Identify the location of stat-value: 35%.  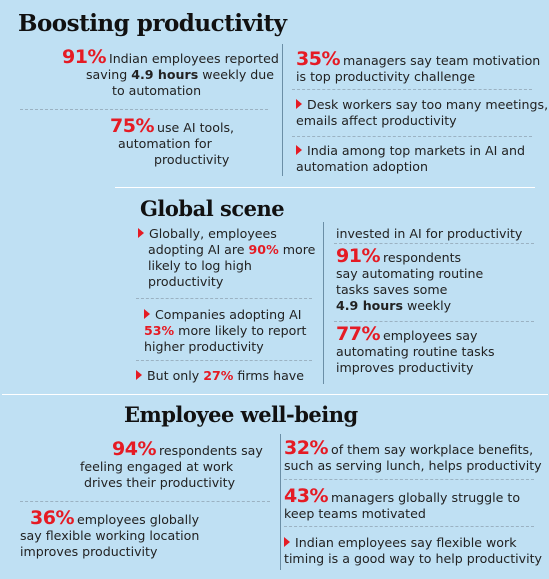
(318, 59).